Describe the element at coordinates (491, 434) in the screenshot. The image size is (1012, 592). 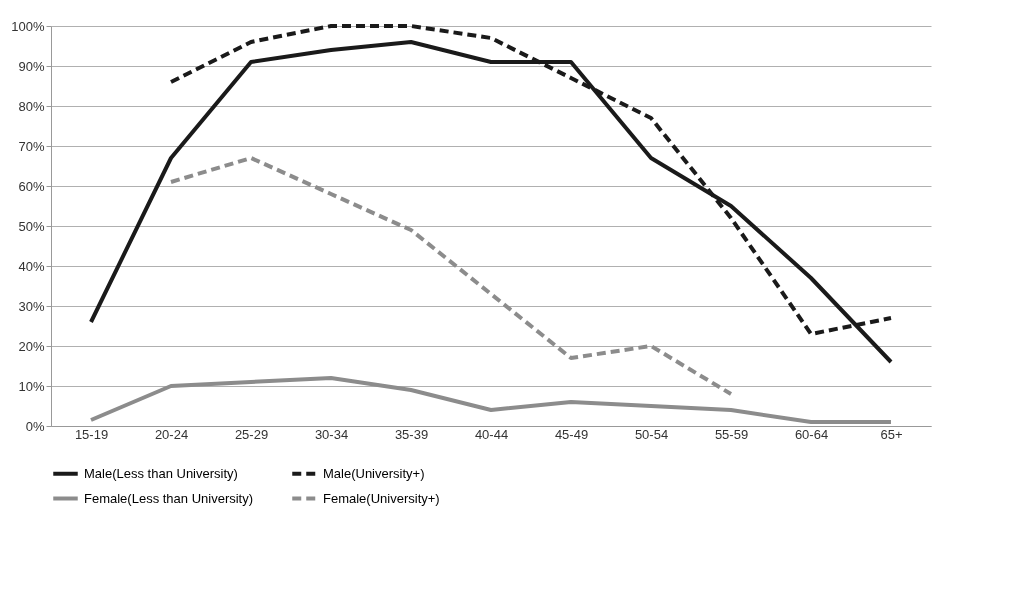
I see `x-tick-label: 40-44` at that location.